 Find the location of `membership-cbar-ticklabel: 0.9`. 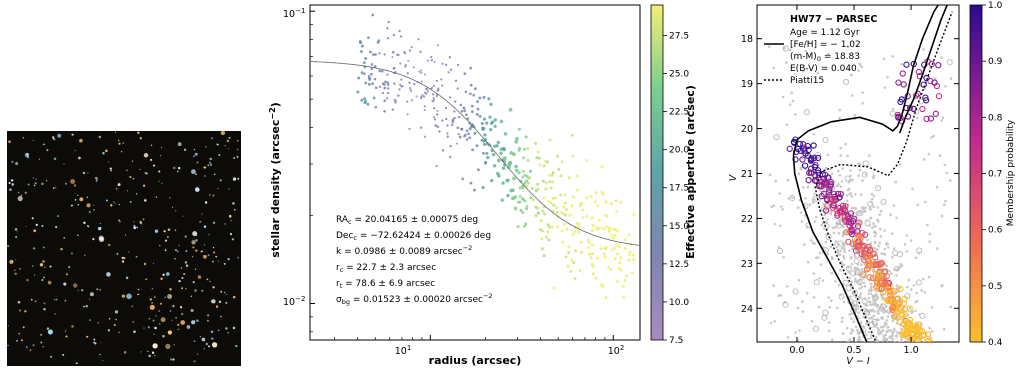

membership-cbar-ticklabel: 0.9 is located at coordinates (995, 62).